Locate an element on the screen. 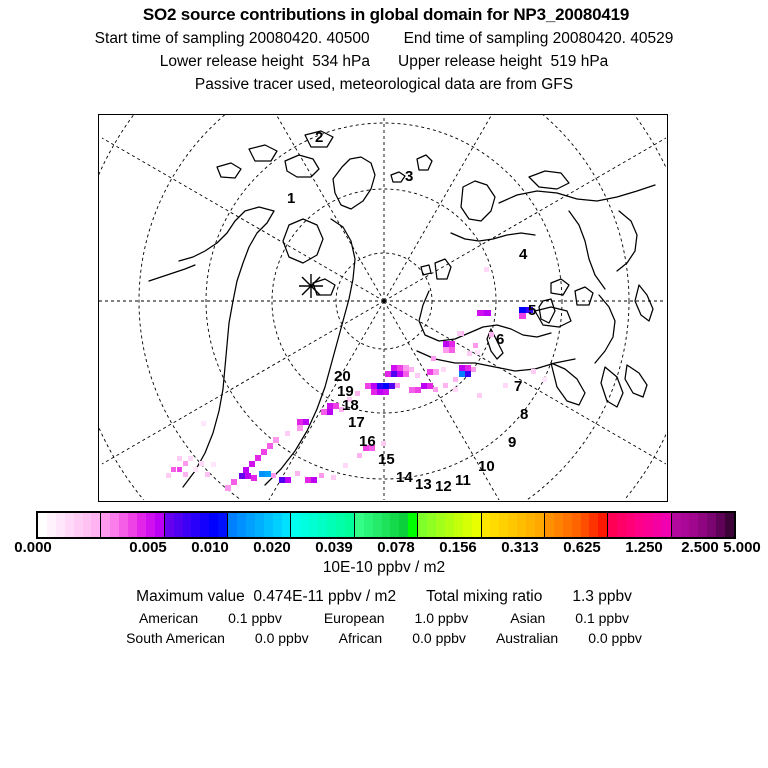 The image size is (768, 768). map-point-label-14: 14 is located at coordinates (404, 477).